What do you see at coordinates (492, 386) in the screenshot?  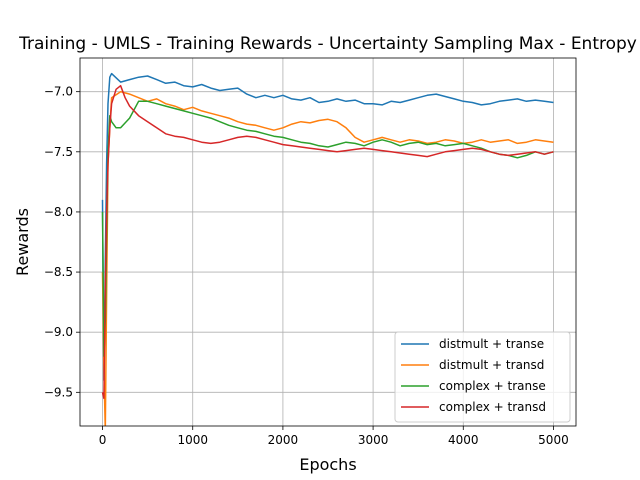 I see `legend-label: complex + transe` at bounding box center [492, 386].